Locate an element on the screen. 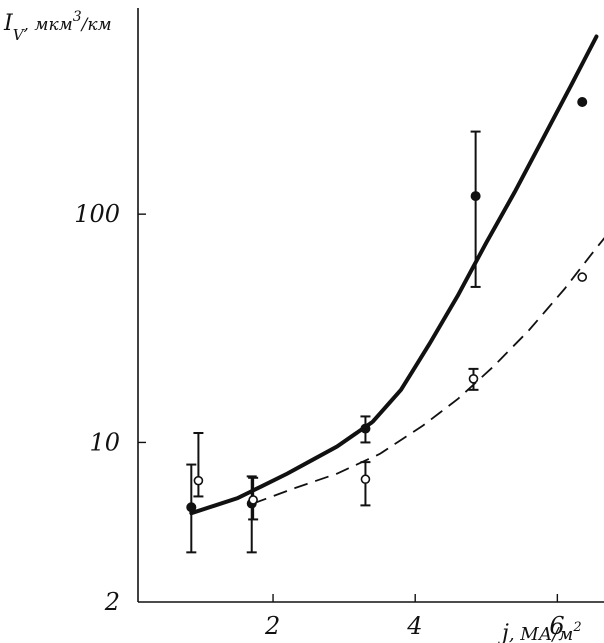 This screenshot has width=604, height=643. y-axis-label-sub: V is located at coordinates (19, 35).